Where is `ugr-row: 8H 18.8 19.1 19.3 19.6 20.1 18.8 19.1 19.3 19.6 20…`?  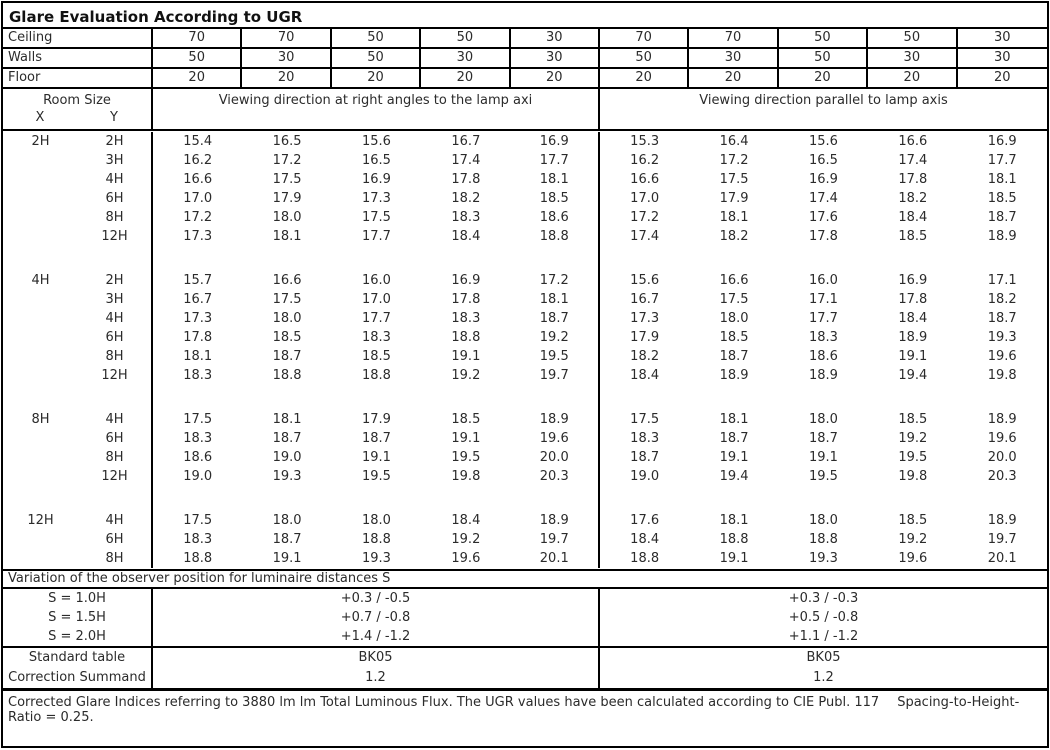
ugr-row: 8H 18.8 19.1 19.3 19.6 20.1 18.8 19.1 19.3 19.6 20… is located at coordinates (525, 558).